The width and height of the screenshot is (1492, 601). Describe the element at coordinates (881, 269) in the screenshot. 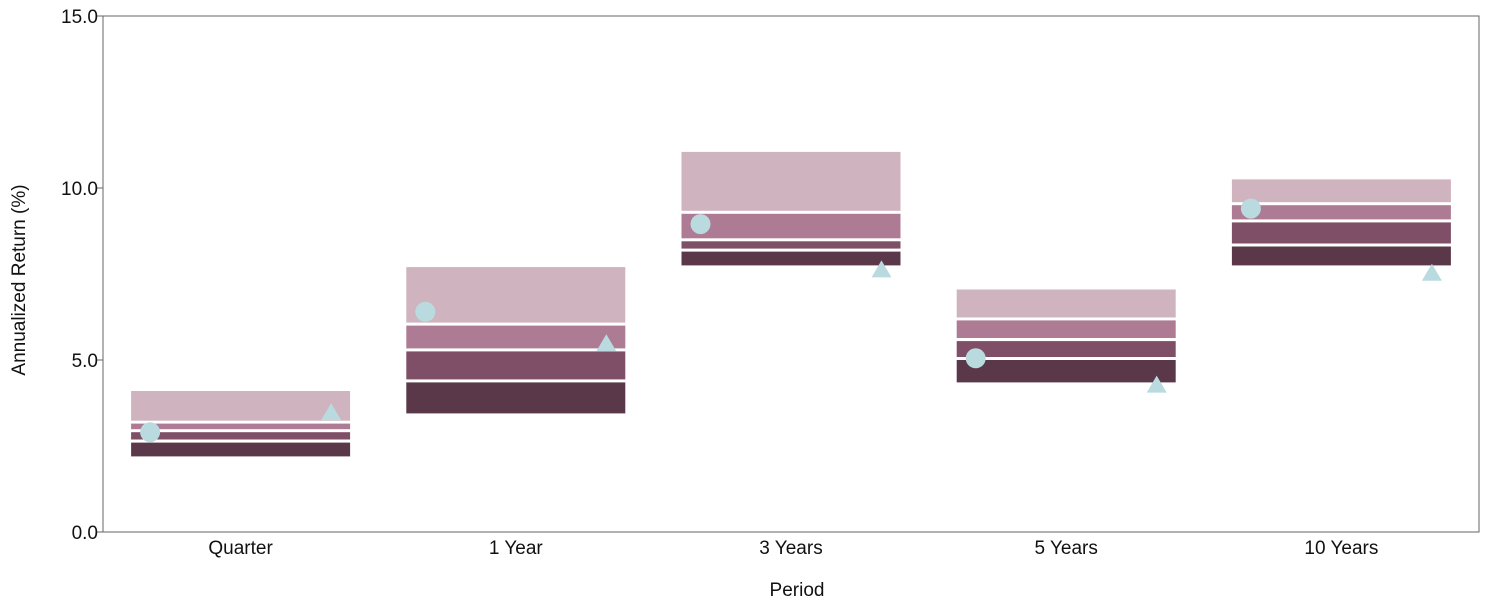

I see `triangle-marker-3-years` at that location.